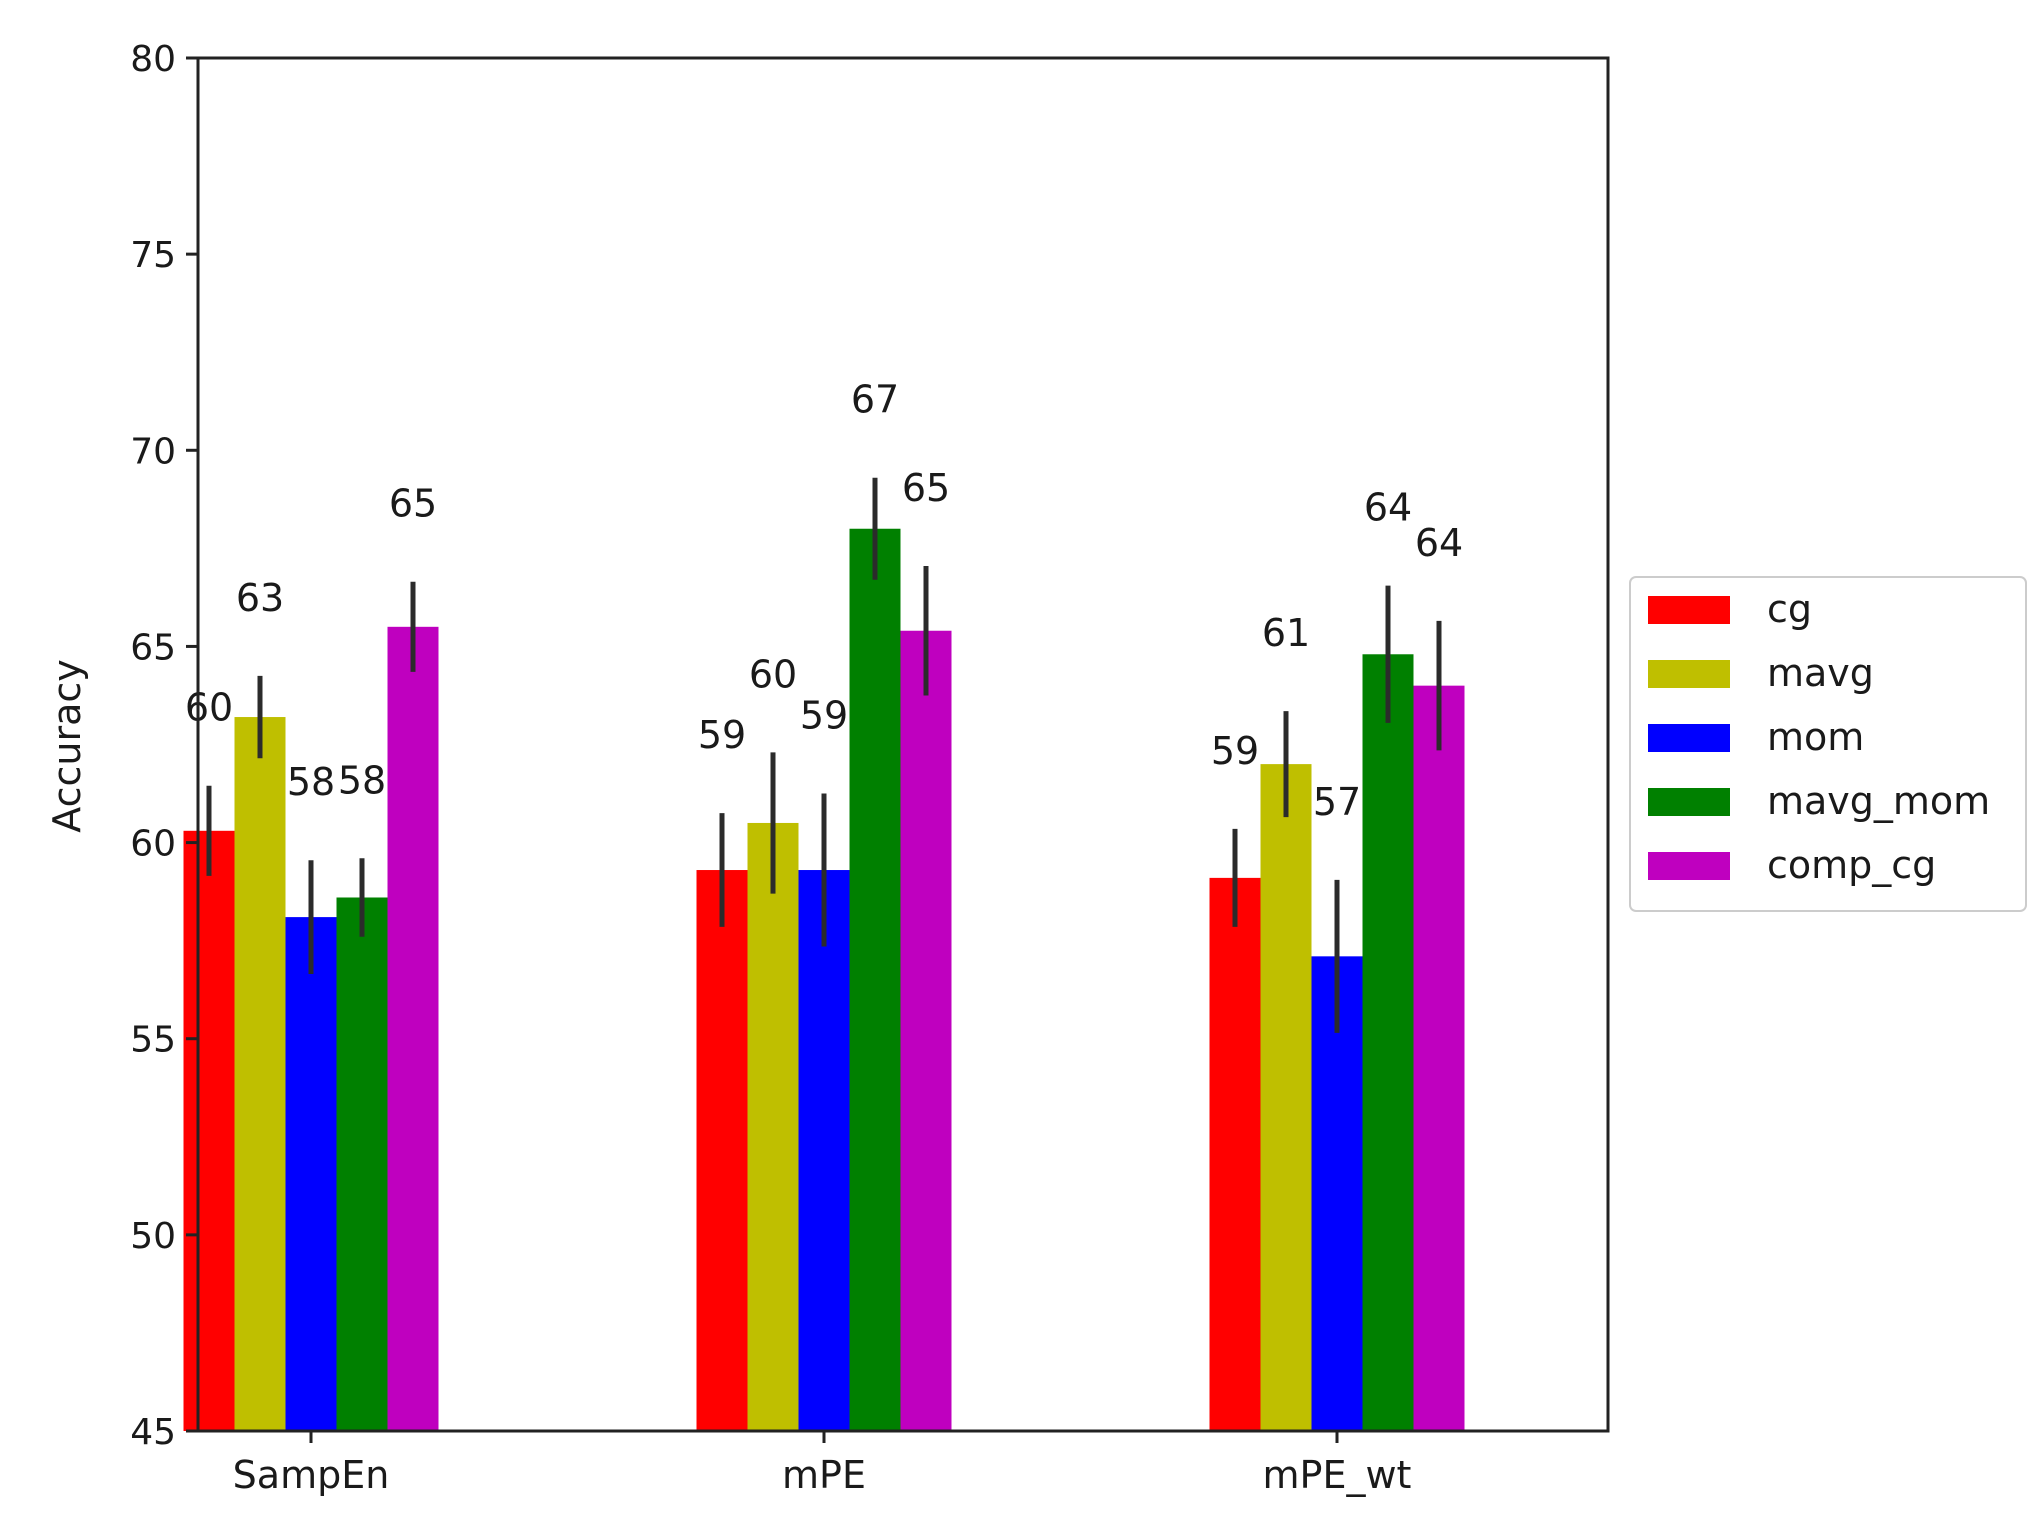 The image size is (2043, 1532). Describe the element at coordinates (1439, 543) in the screenshot. I see `data-label-comp_cg: 64` at that location.